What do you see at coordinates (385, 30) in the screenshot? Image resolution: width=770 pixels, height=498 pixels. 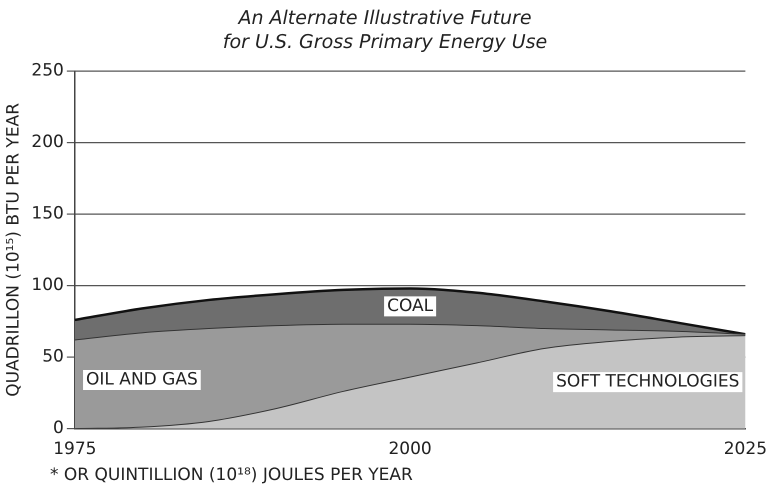 I see `chart-title: An Alternate Illustrative Future for U.S. Gross Primary Energy Use` at bounding box center [385, 30].